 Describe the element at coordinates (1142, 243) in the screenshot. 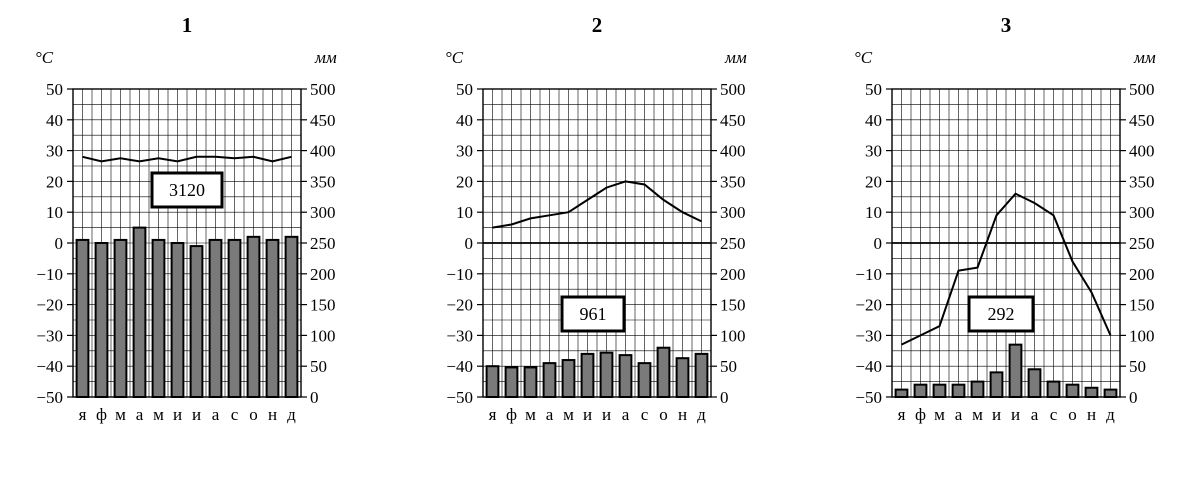

I see `precipitation-tick-label: 250` at that location.